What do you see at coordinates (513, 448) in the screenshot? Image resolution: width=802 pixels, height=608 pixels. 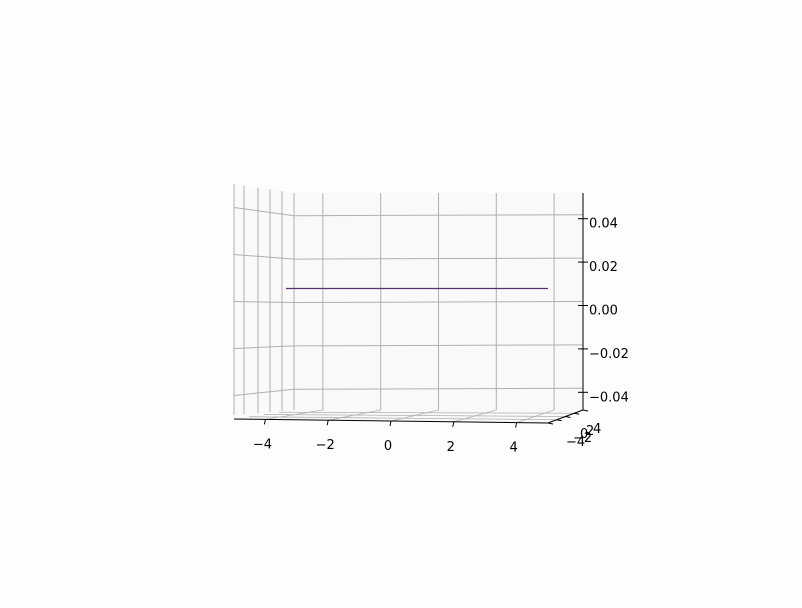 I see `x-tick-label: 4` at bounding box center [513, 448].